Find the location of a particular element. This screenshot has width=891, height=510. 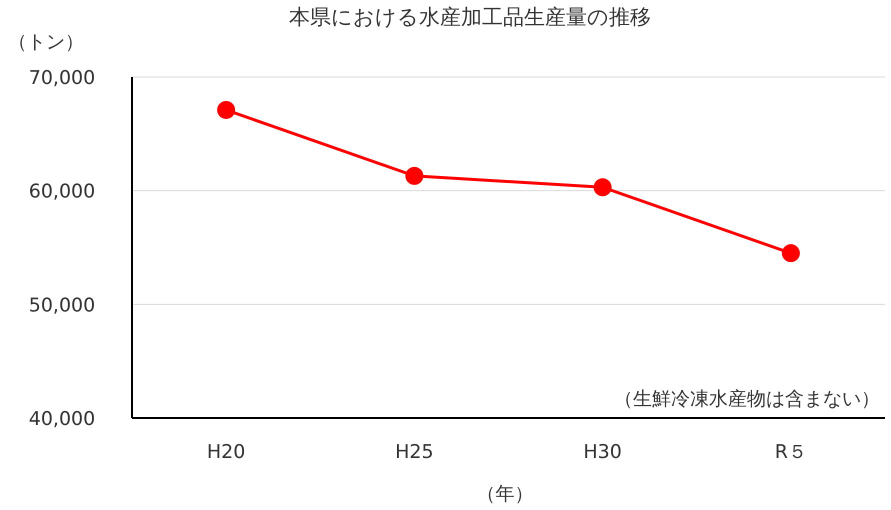

y-tick-label: 70,000 is located at coordinates (62, 78).